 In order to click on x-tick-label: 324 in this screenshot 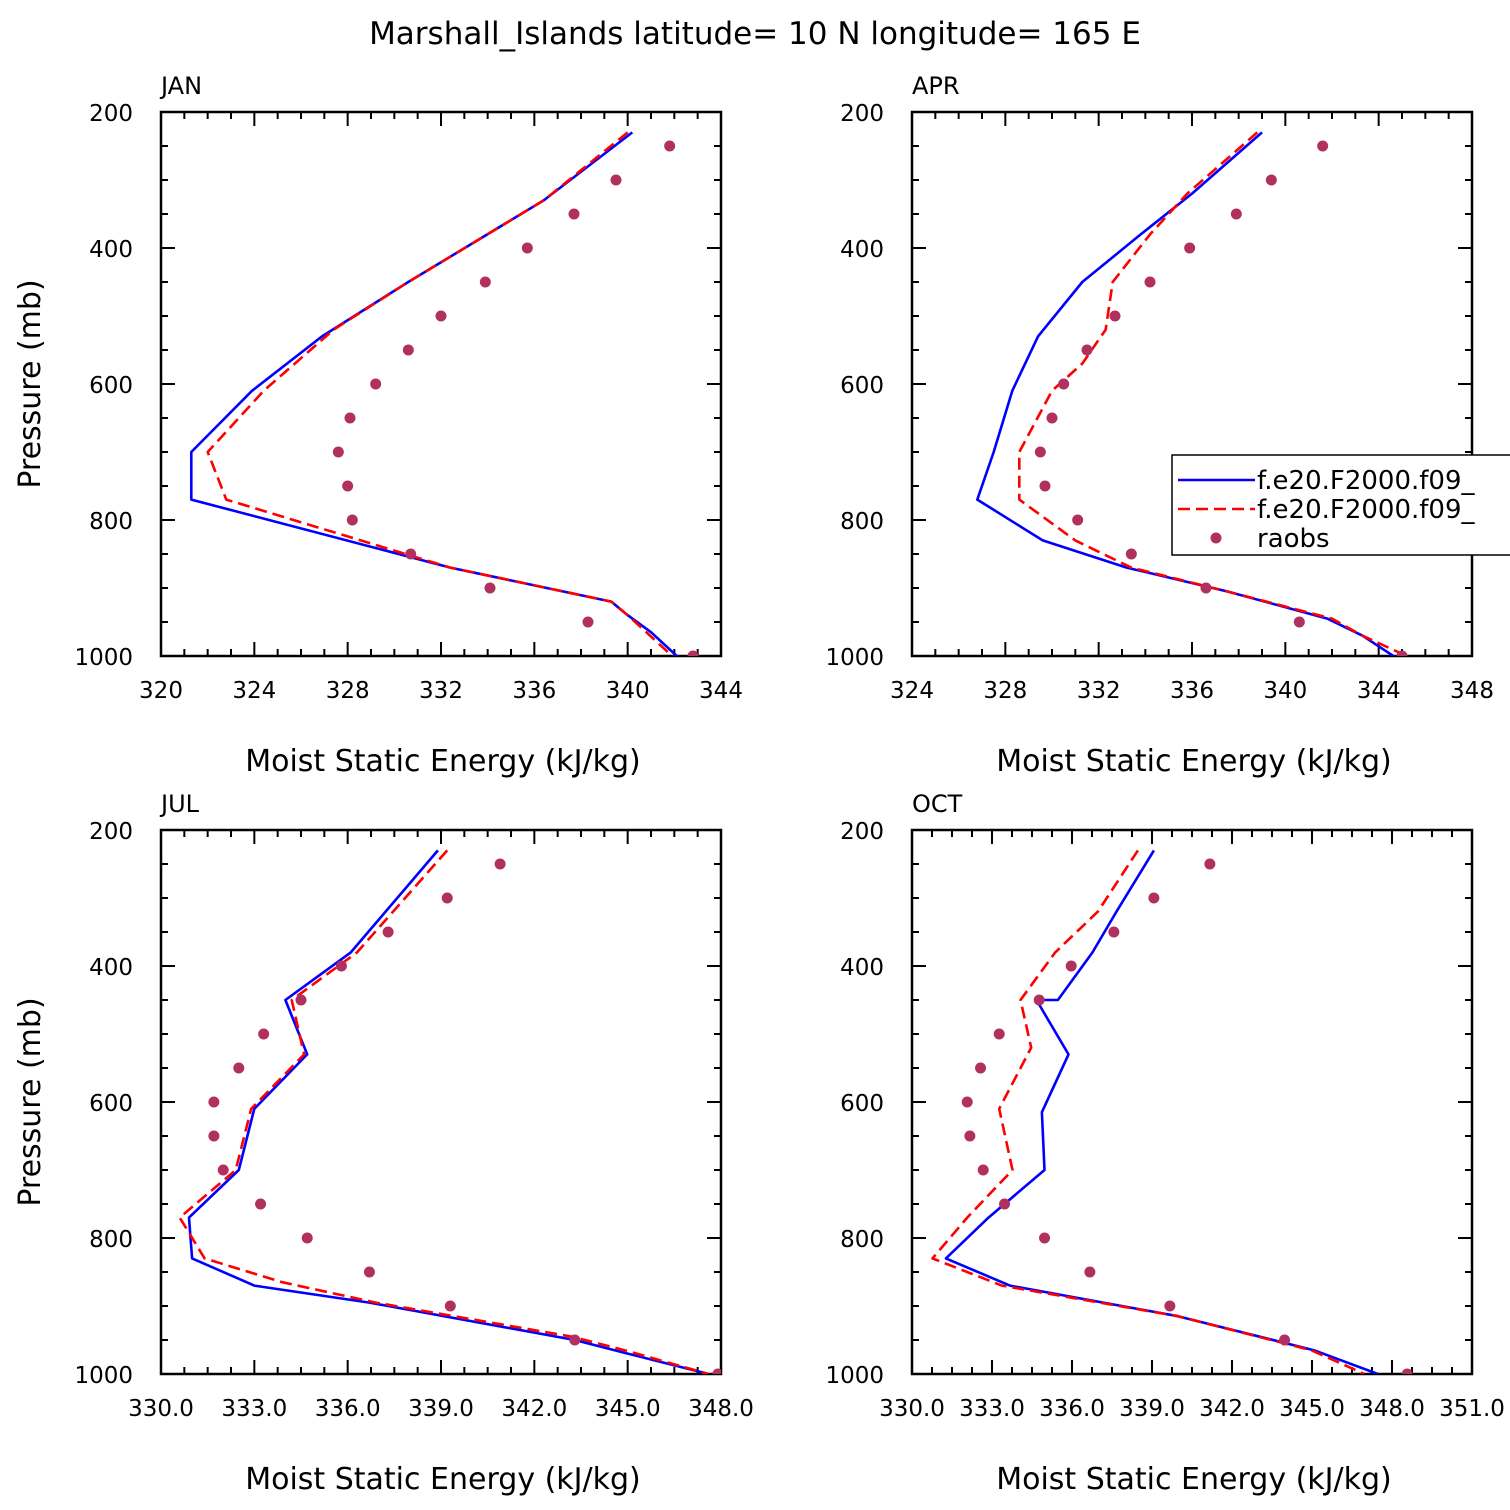, I will do `click(912, 691)`.